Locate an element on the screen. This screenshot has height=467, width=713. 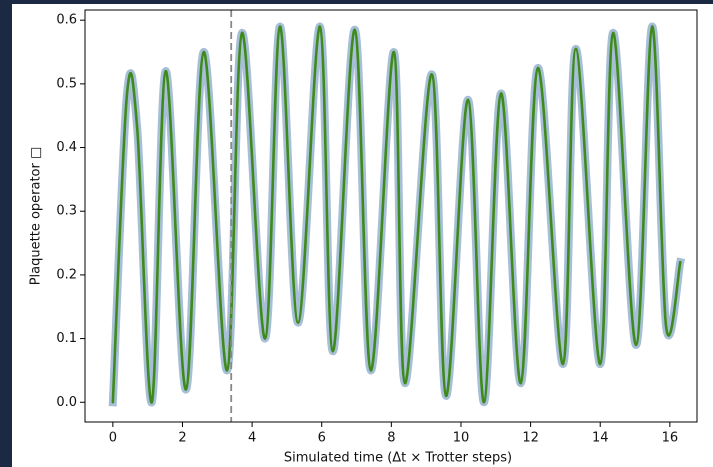
x-tick-label: 8 is located at coordinates (391, 438).